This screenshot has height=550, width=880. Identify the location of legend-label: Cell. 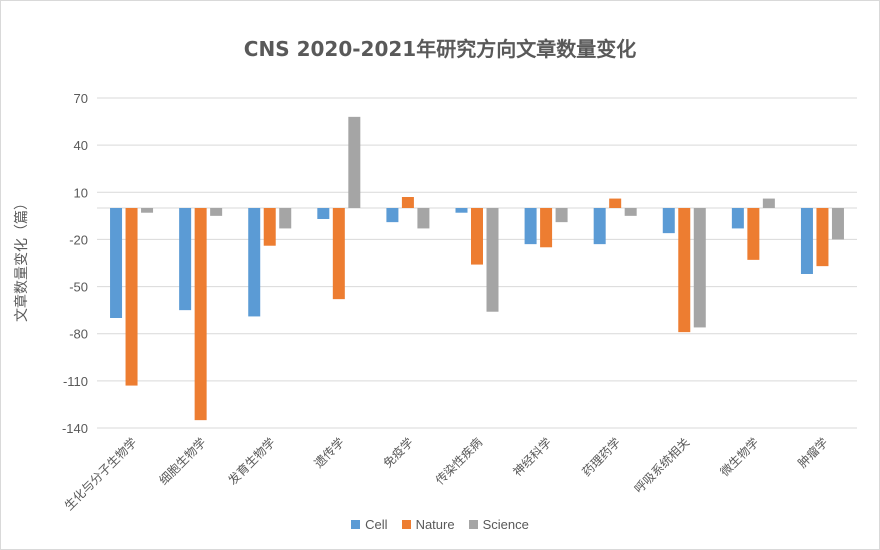
(376, 524).